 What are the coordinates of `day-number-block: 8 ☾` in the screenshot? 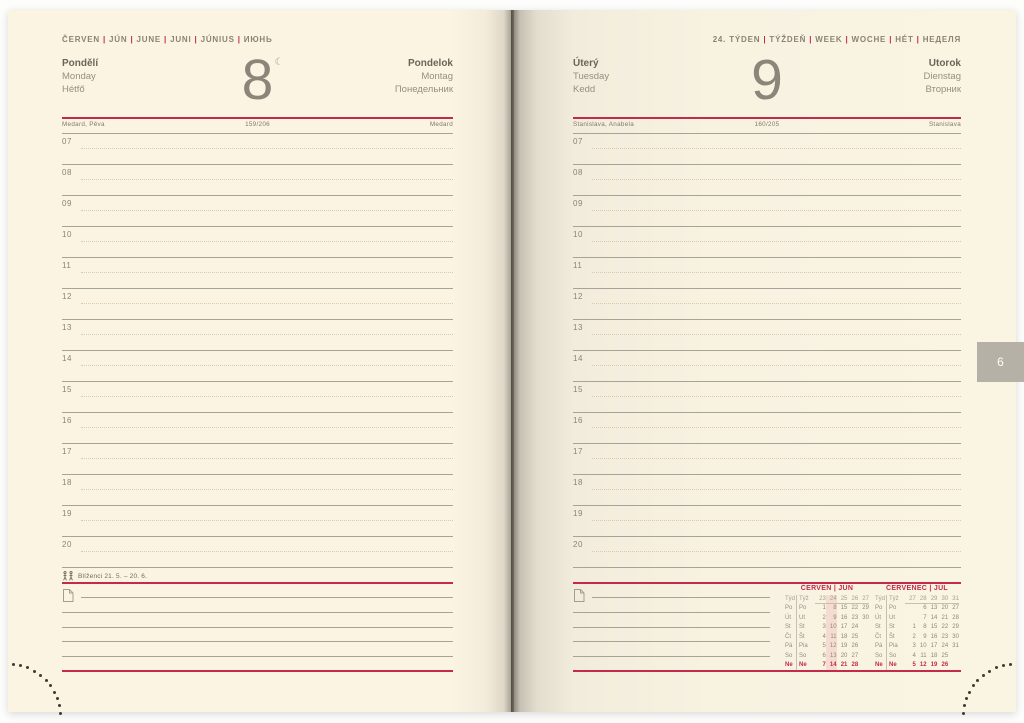 It's located at (257, 81).